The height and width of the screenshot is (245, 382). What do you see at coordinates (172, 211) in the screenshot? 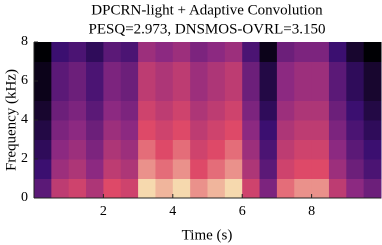
I see `x-tick-label: 4` at bounding box center [172, 211].